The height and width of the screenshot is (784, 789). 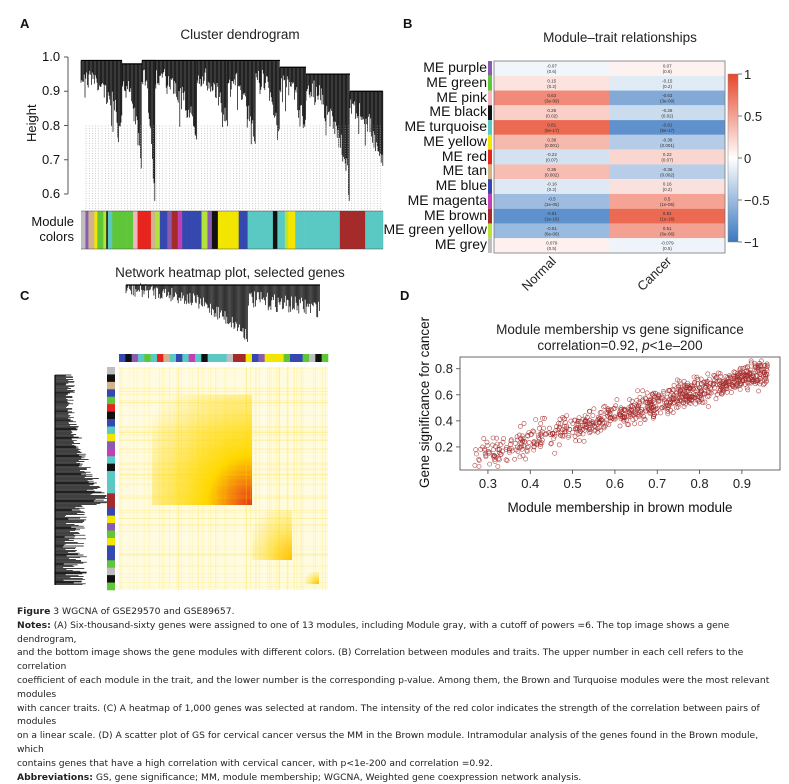 What do you see at coordinates (667, 154) in the screenshot?
I see `cell-correlation-label: 0.22` at bounding box center [667, 154].